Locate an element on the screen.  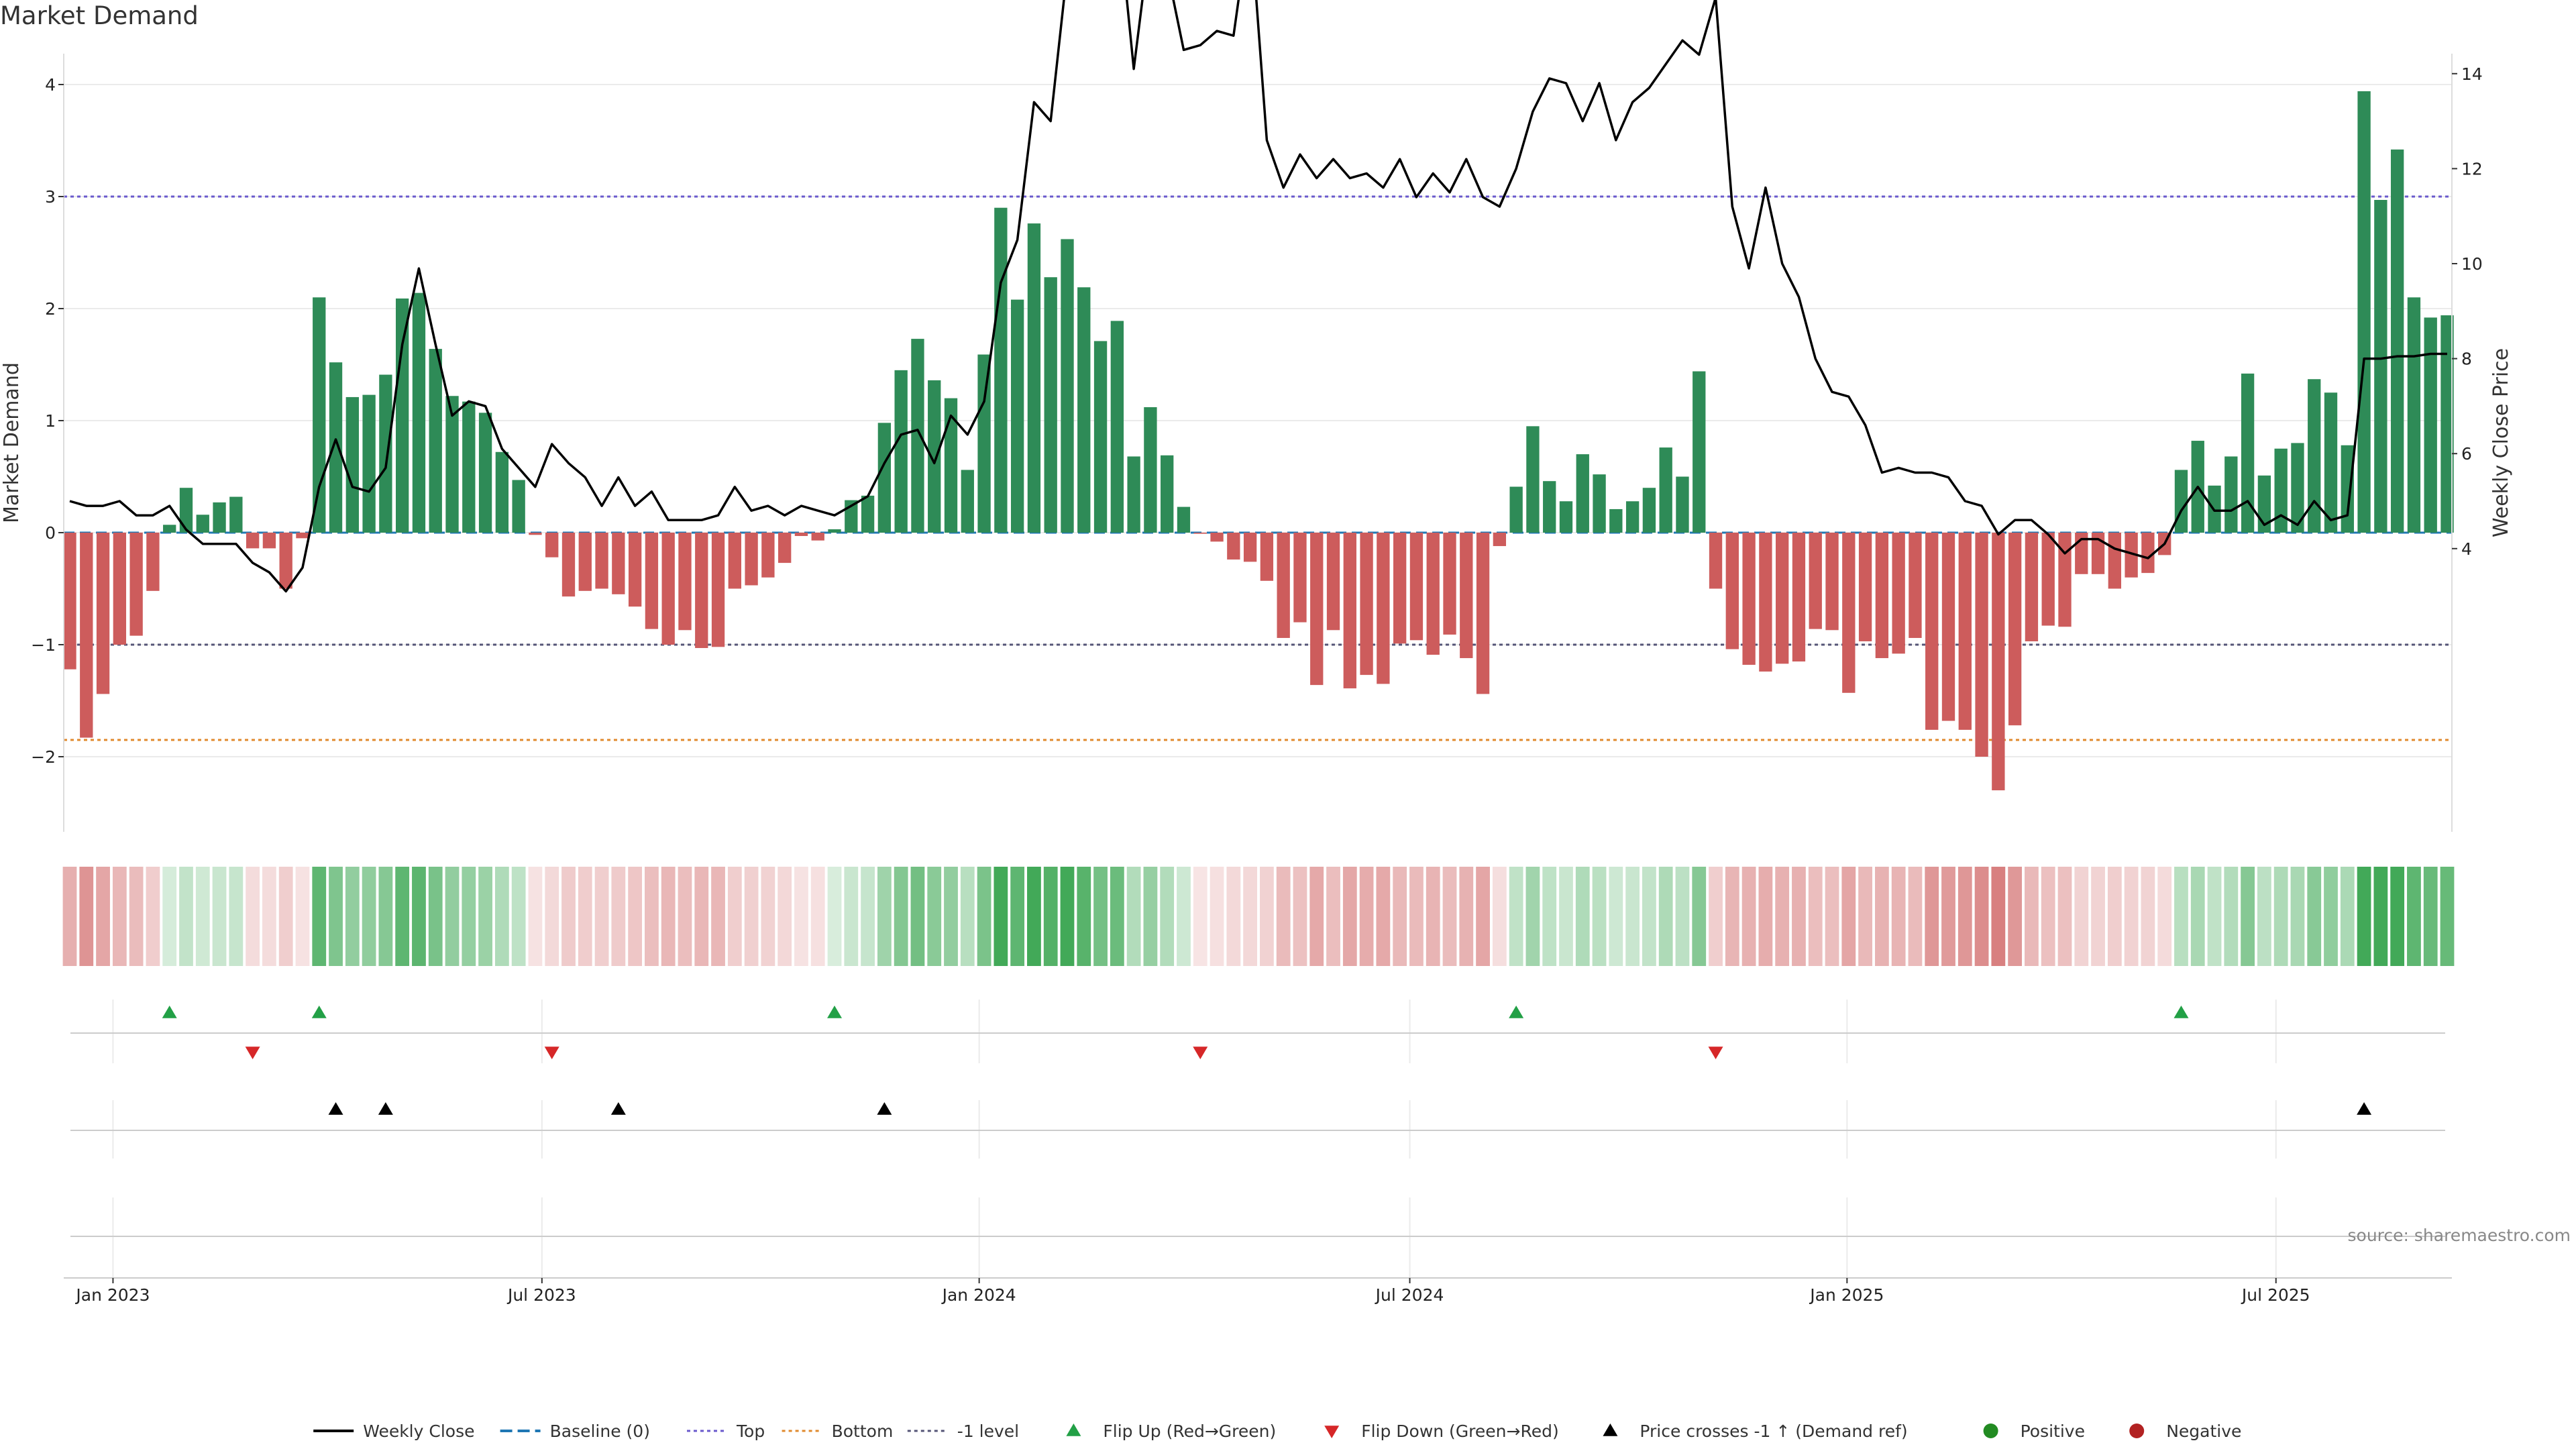
x-tick-label: Jan 2023 is located at coordinates (112, 1295).